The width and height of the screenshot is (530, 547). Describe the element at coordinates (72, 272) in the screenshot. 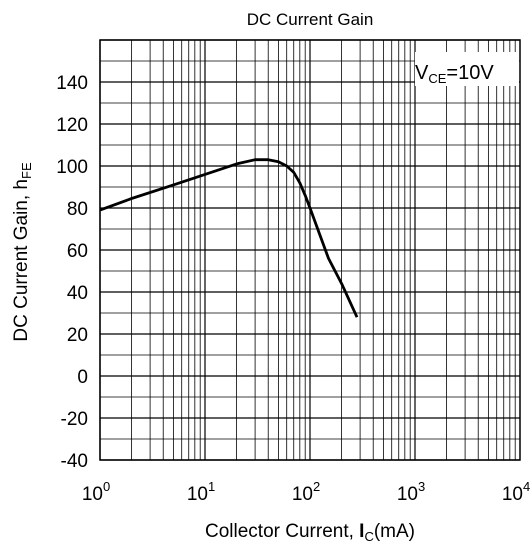

I see `y-tick-labels: -40 -20 0 20 40 60 80 100 120 140` at that location.